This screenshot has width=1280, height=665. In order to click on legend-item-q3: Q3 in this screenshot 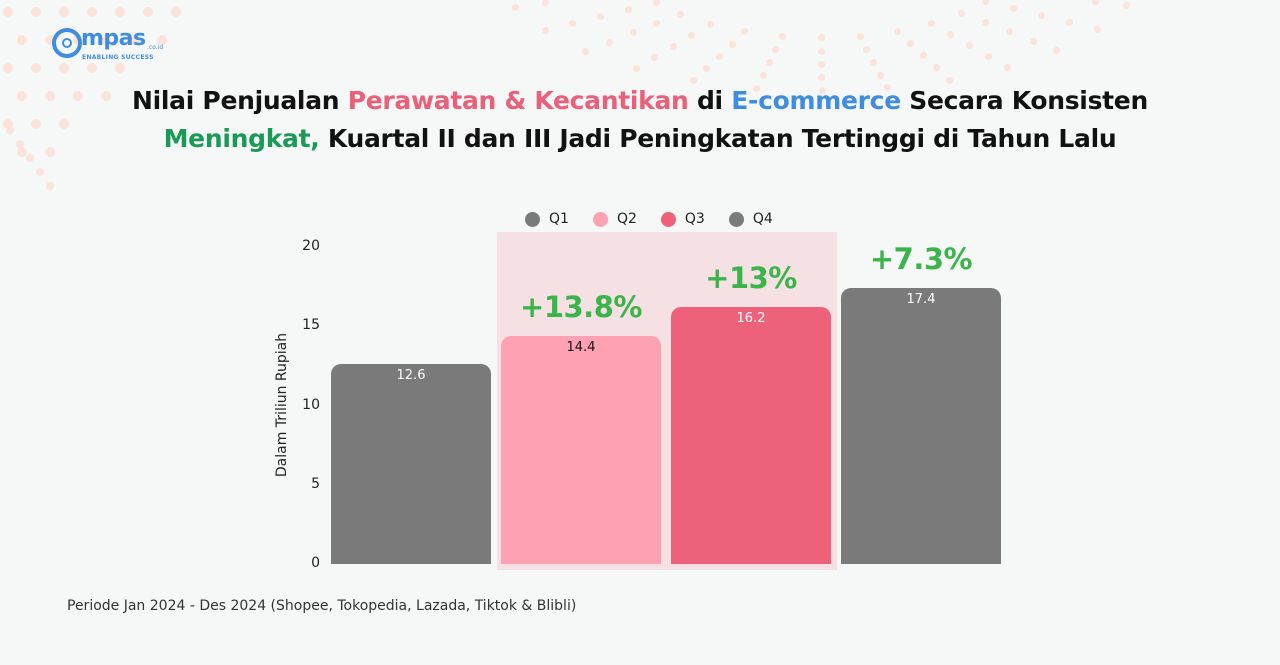, I will do `click(682, 219)`.